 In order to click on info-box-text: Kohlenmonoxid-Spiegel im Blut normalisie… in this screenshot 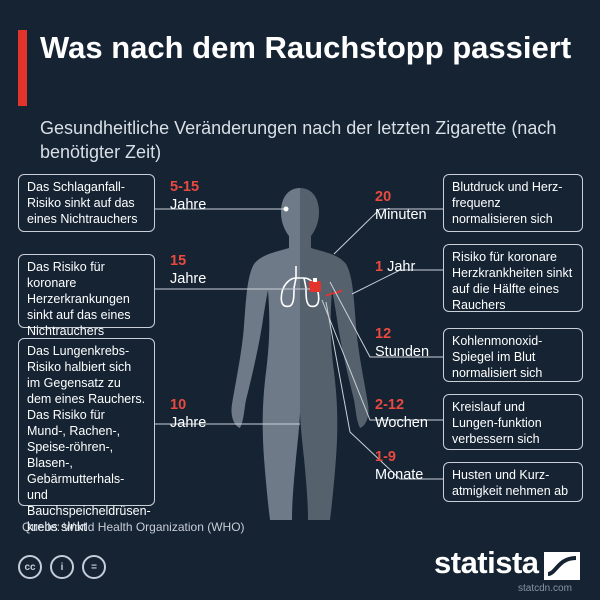, I will do `click(497, 357)`.